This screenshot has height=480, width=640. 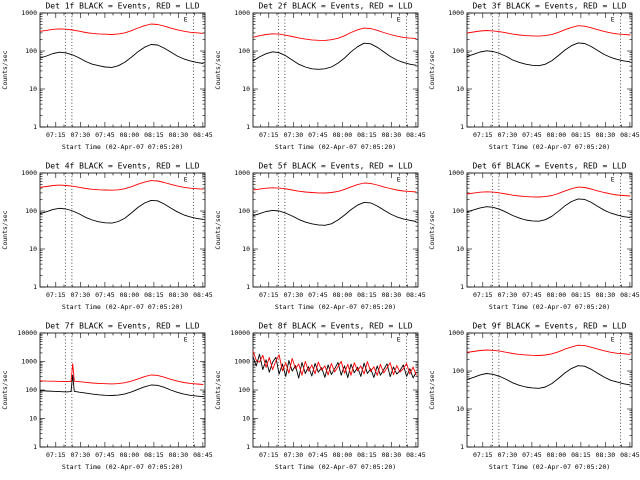 What do you see at coordinates (336, 166) in the screenshot?
I see `panel-title: Det 5f BLACK = Events, RED = LLD` at bounding box center [336, 166].